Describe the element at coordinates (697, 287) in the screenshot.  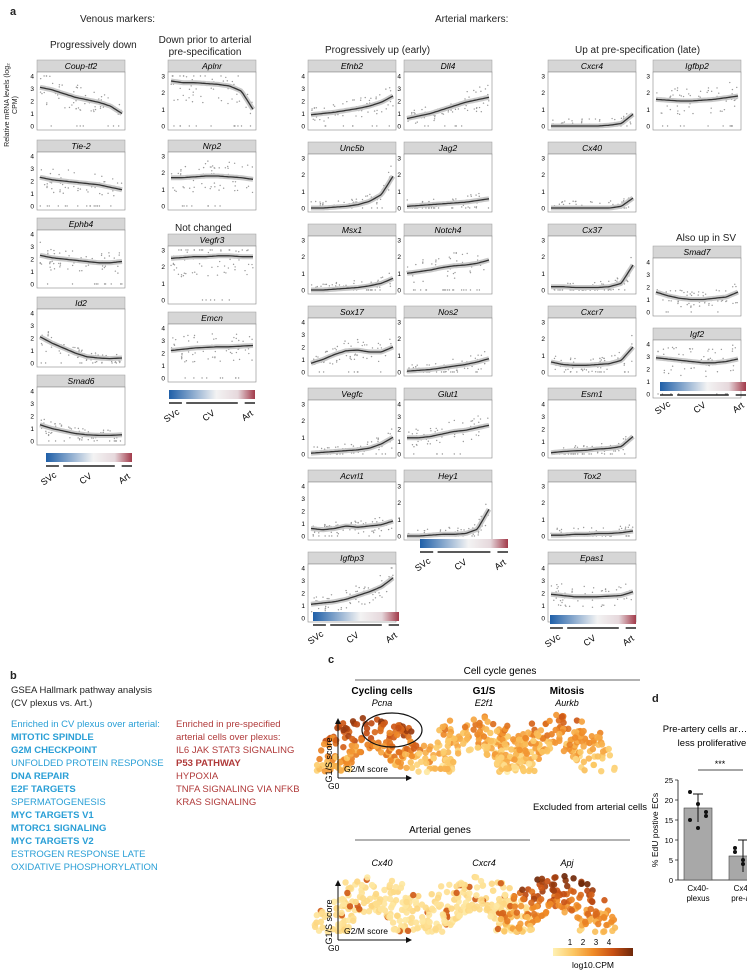
I see `plot-frame-smad7` at that location.